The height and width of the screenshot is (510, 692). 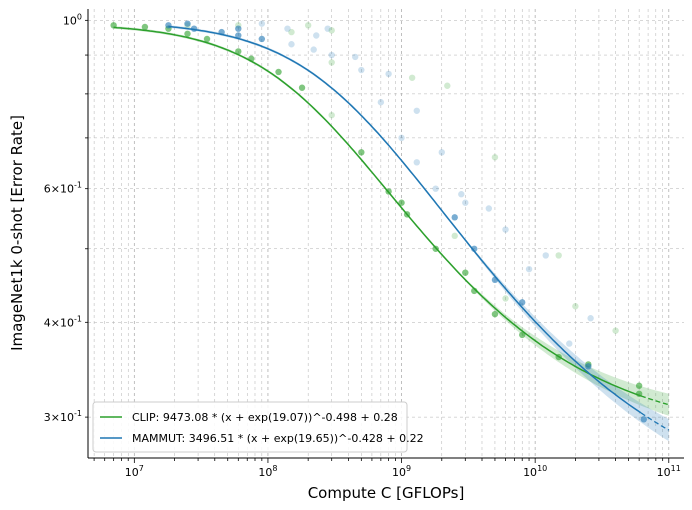 I want to click on y-axis-title: ImageNet1k 0-shot [Error Rate], so click(x=17, y=233).